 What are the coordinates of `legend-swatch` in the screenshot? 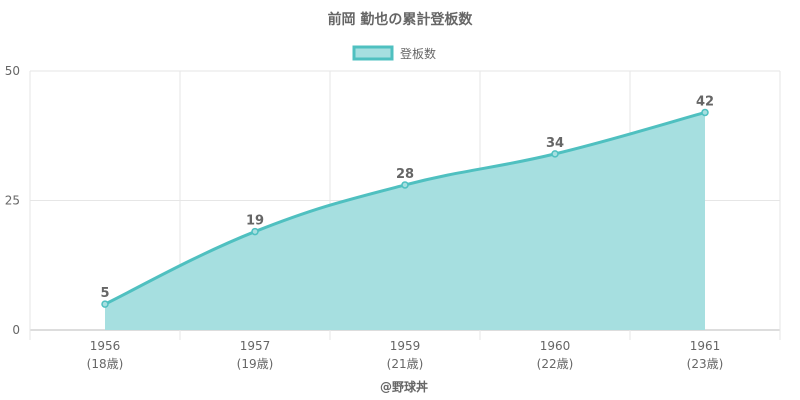 It's located at (373, 53).